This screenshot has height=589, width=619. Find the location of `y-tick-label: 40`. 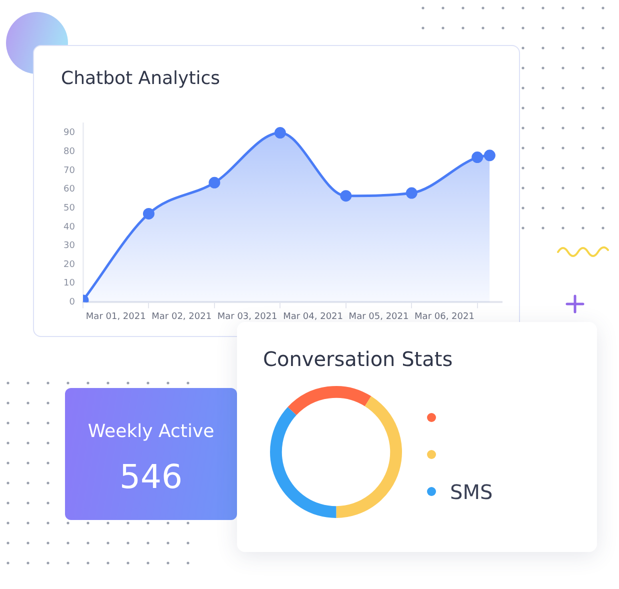

y-tick-label: 40 is located at coordinates (70, 227).